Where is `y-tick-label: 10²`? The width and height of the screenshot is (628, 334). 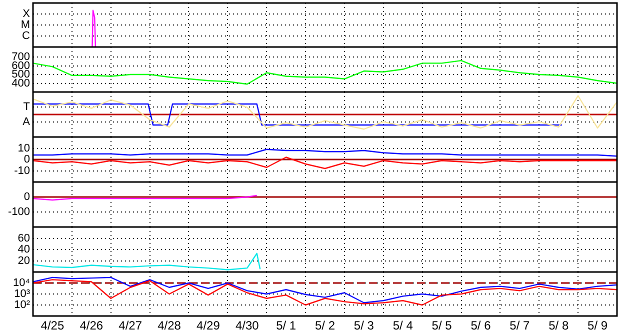 y-tick-label: 10² is located at coordinates (22, 305).